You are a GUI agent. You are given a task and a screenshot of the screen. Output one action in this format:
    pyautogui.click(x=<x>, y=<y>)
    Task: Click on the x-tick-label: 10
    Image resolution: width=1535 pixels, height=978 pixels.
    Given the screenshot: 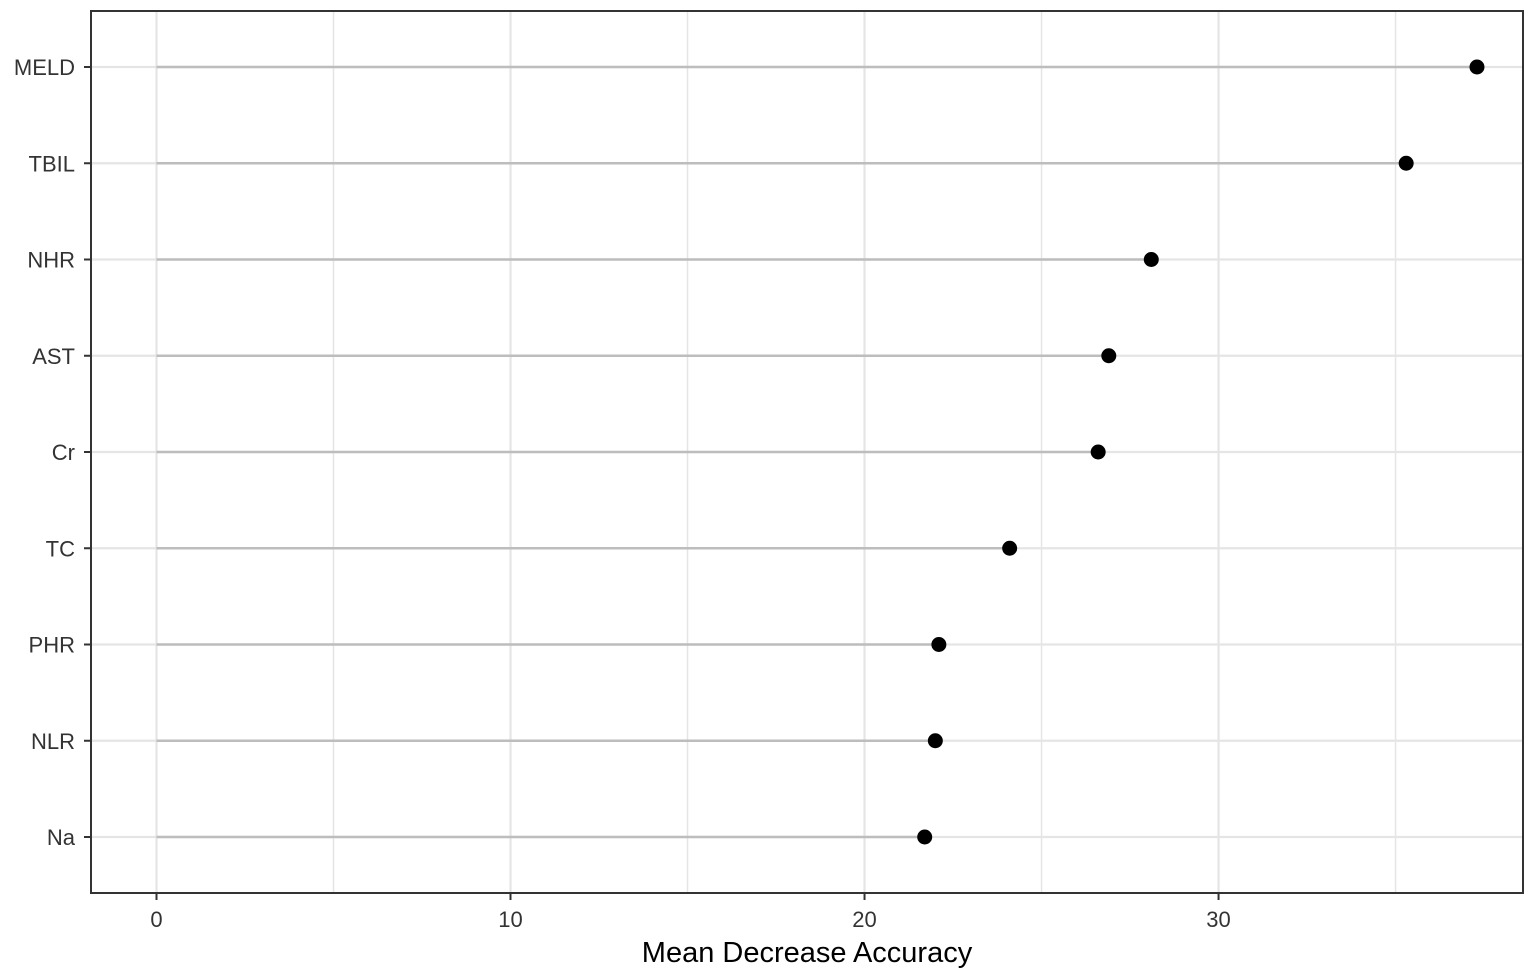 What is the action you would take?
    pyautogui.click(x=510, y=919)
    